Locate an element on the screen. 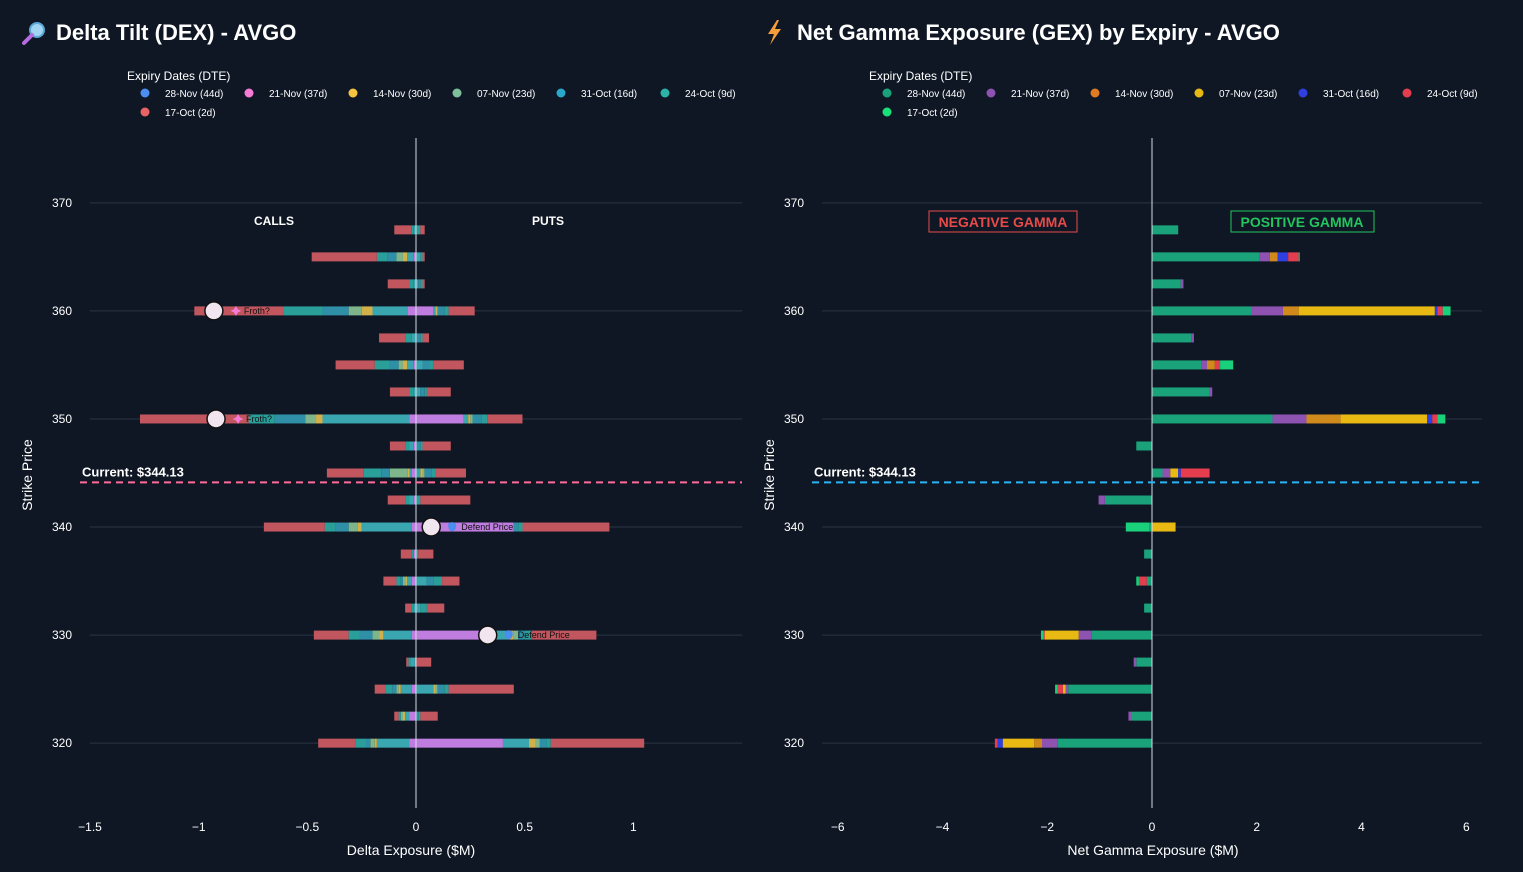 The image size is (1523, 872). gex-legend-item: 14-Nov (30d) is located at coordinates (1132, 94).